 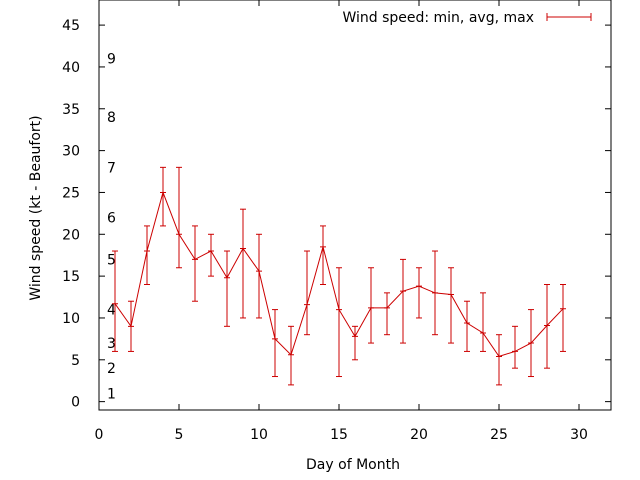 I want to click on x-tick-label: 0, so click(x=99, y=435).